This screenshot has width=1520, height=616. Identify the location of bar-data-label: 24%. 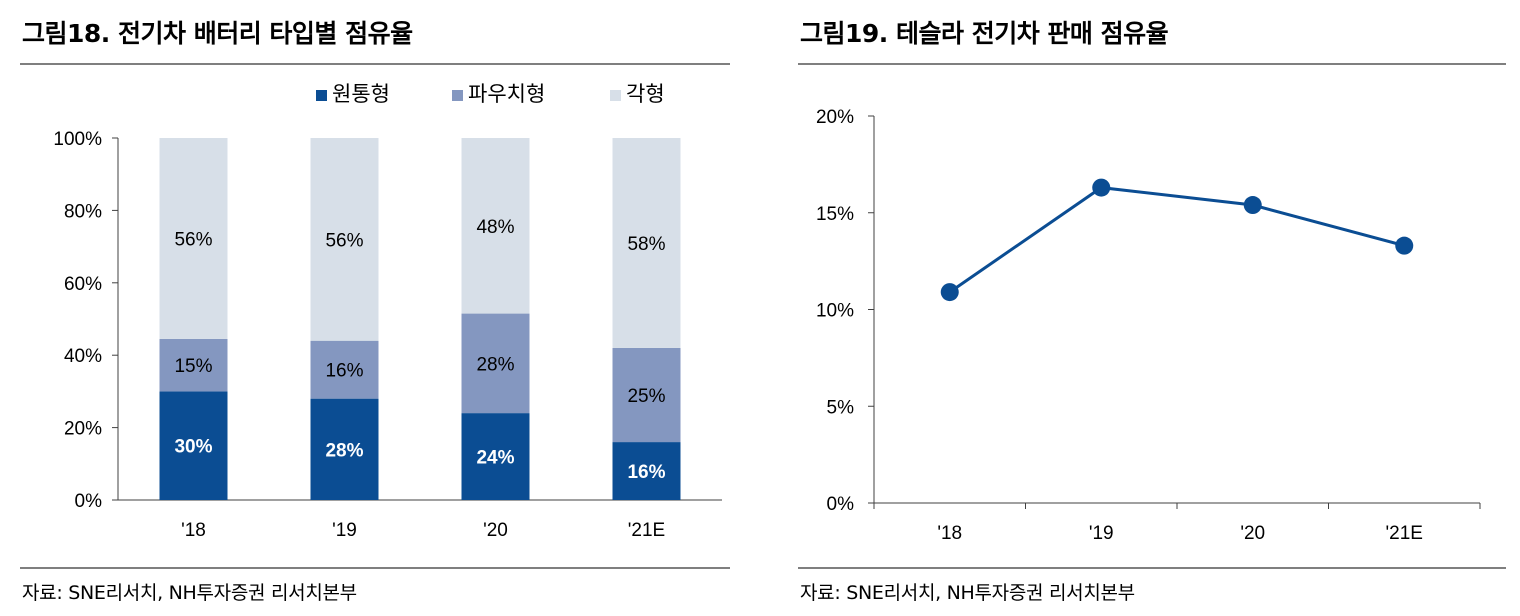
(495, 458).